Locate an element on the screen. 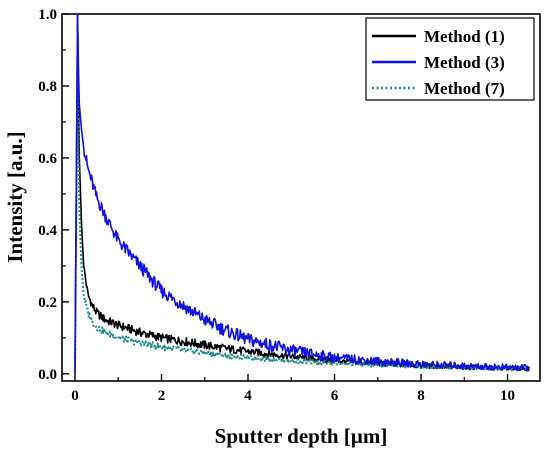  legend-box is located at coordinates (450, 59).